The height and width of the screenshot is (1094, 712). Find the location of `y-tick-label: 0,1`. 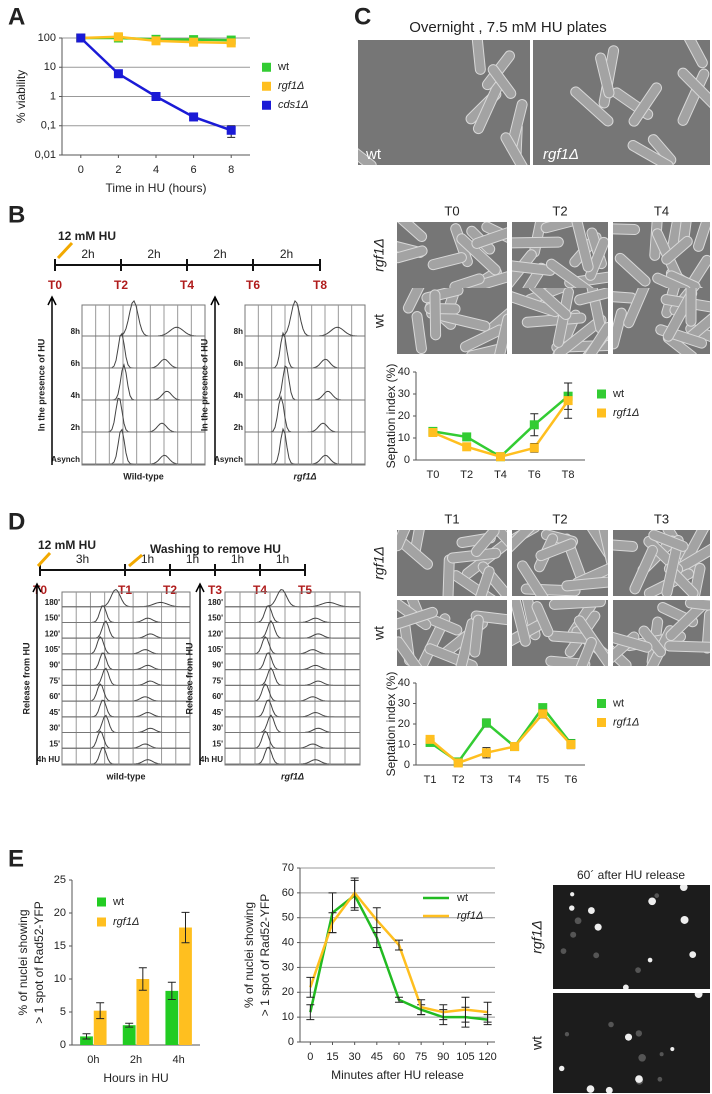

y-tick-label: 0,1 is located at coordinates (48, 126).